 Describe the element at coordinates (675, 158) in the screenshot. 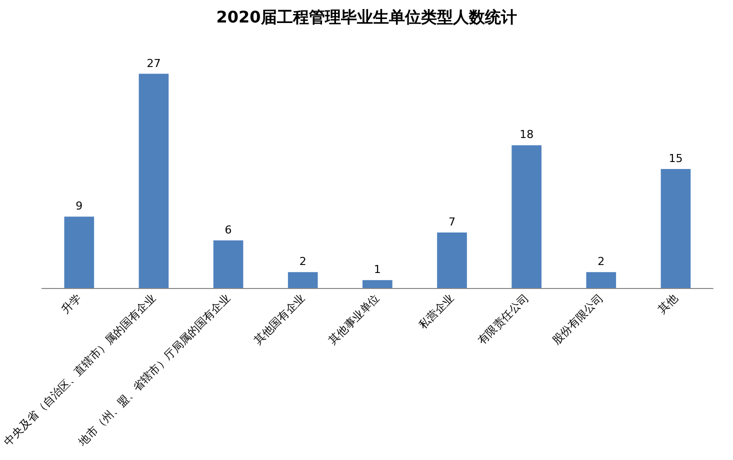

I see `data-label: 15` at that location.